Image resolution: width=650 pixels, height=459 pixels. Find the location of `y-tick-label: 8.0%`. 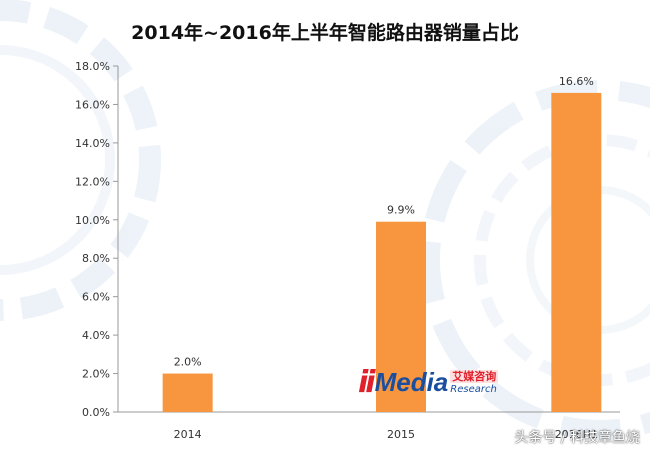

y-tick-label: 8.0% is located at coordinates (96, 258).